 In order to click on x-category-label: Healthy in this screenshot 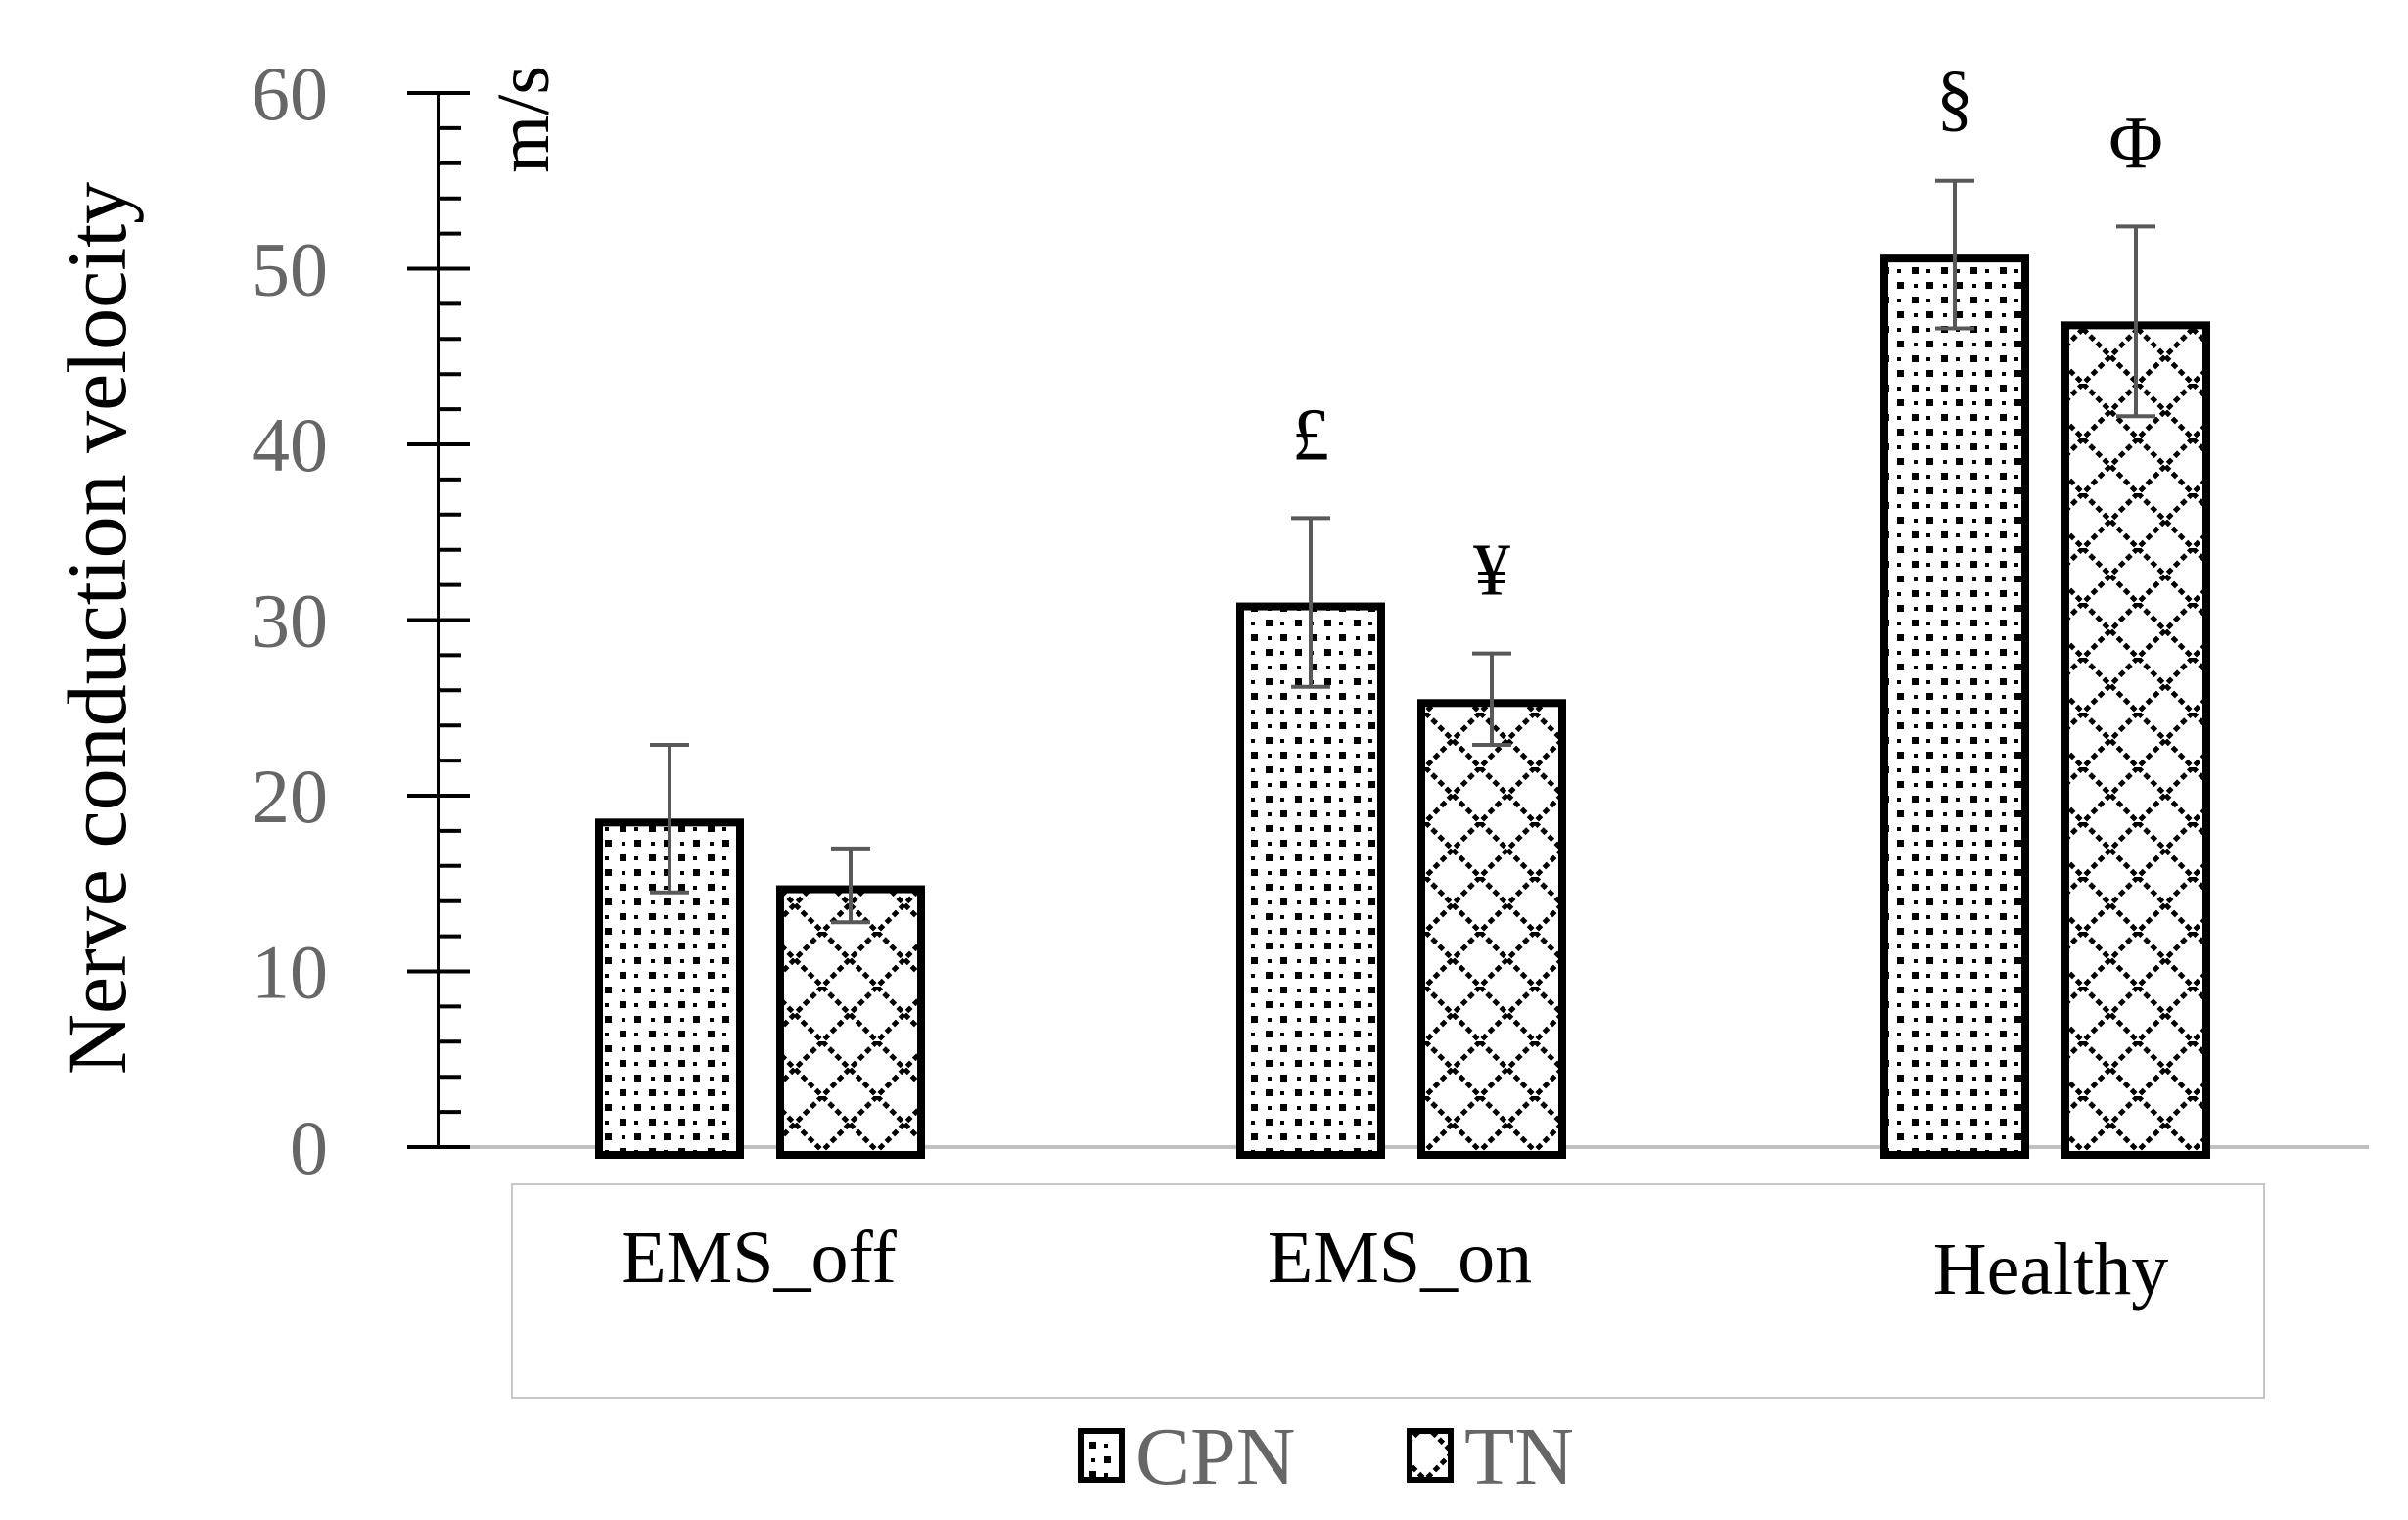, I will do `click(2051, 1269)`.